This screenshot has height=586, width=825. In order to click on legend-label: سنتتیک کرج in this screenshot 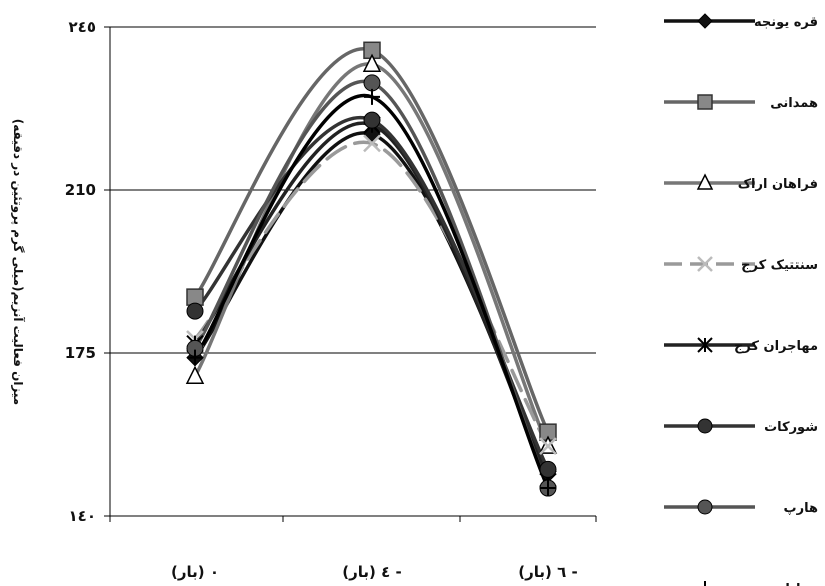, I will do `click(779, 265)`.